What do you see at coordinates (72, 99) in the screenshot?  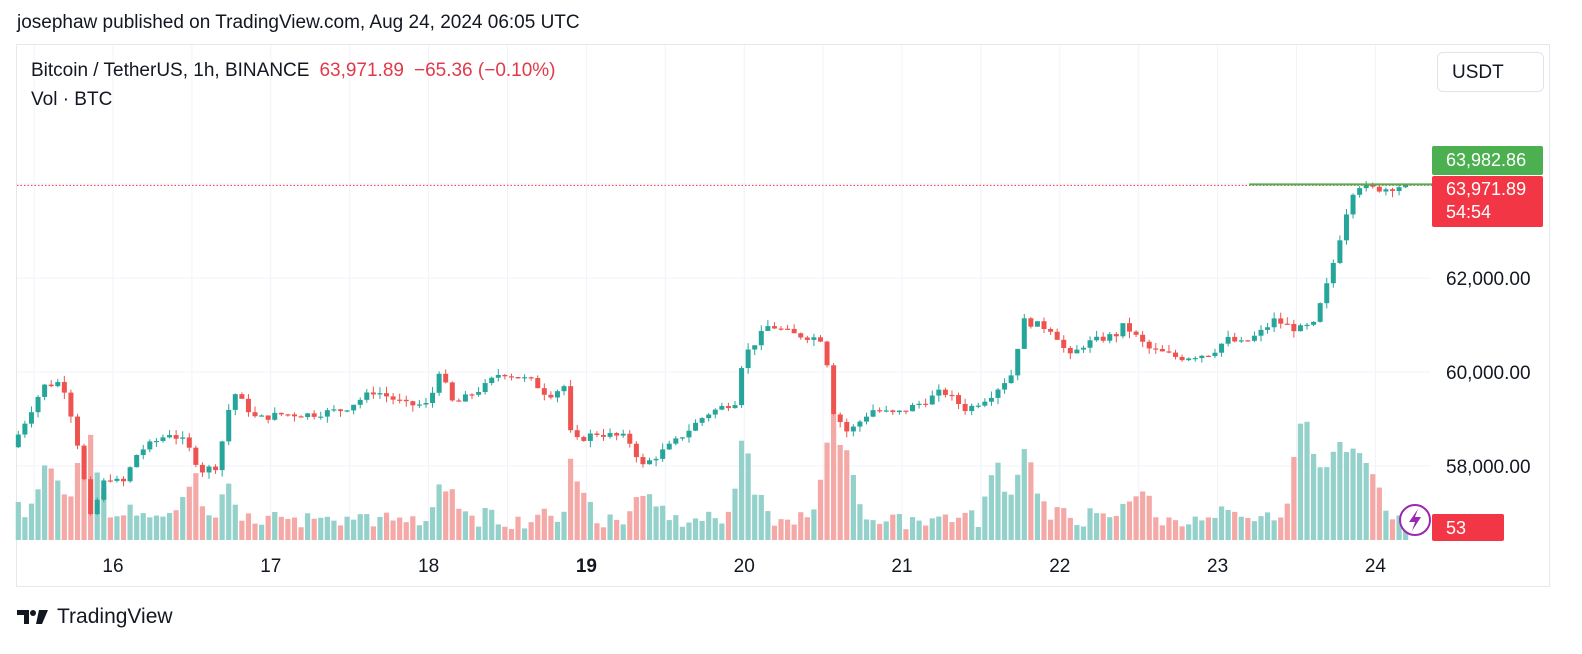 I see `volume-legend: Vol · BTC` at bounding box center [72, 99].